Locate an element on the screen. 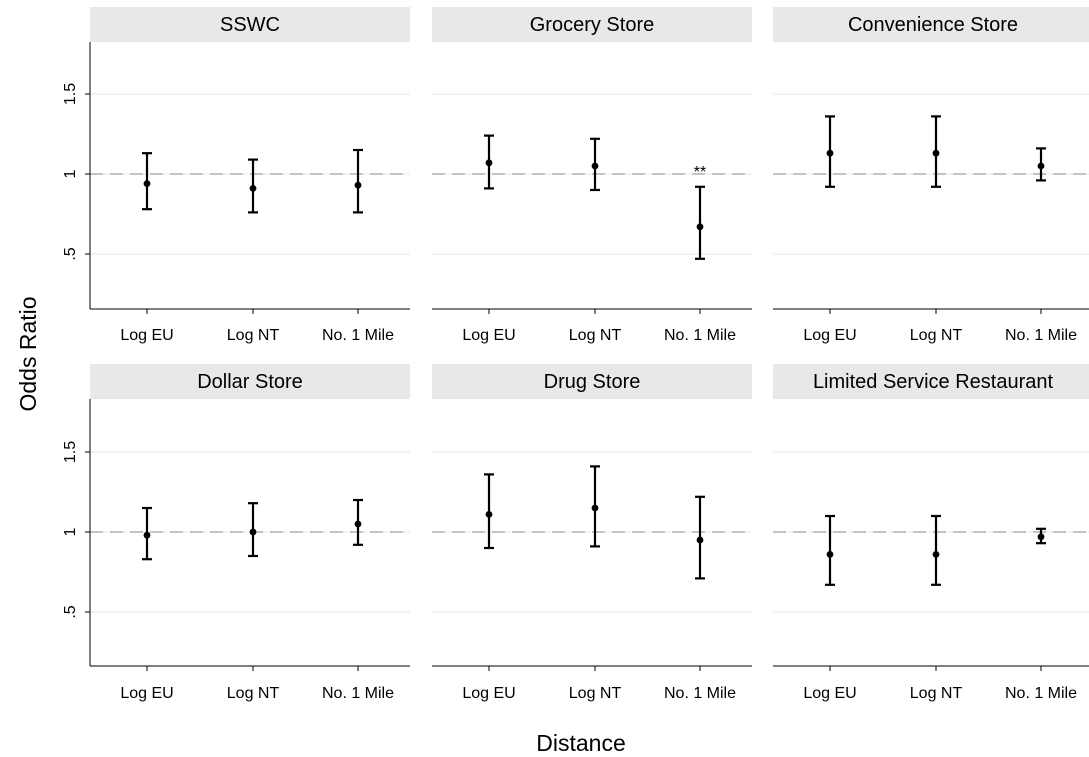 The width and height of the screenshot is (1089, 757). panel-title: Grocery Store is located at coordinates (592, 25).